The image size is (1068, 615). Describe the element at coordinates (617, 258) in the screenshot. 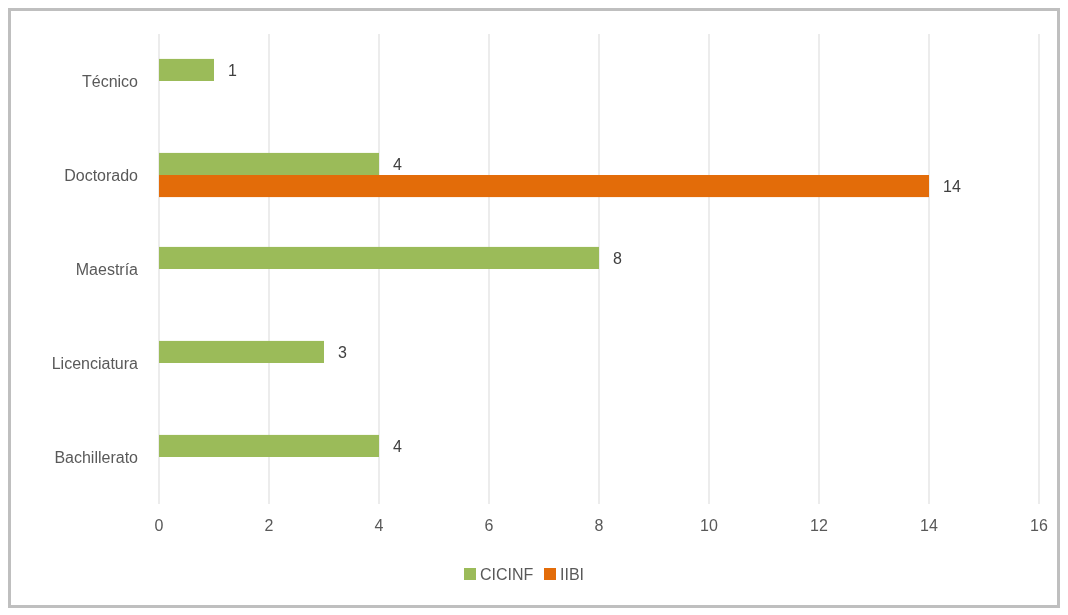

I see `data-label: 8` at that location.